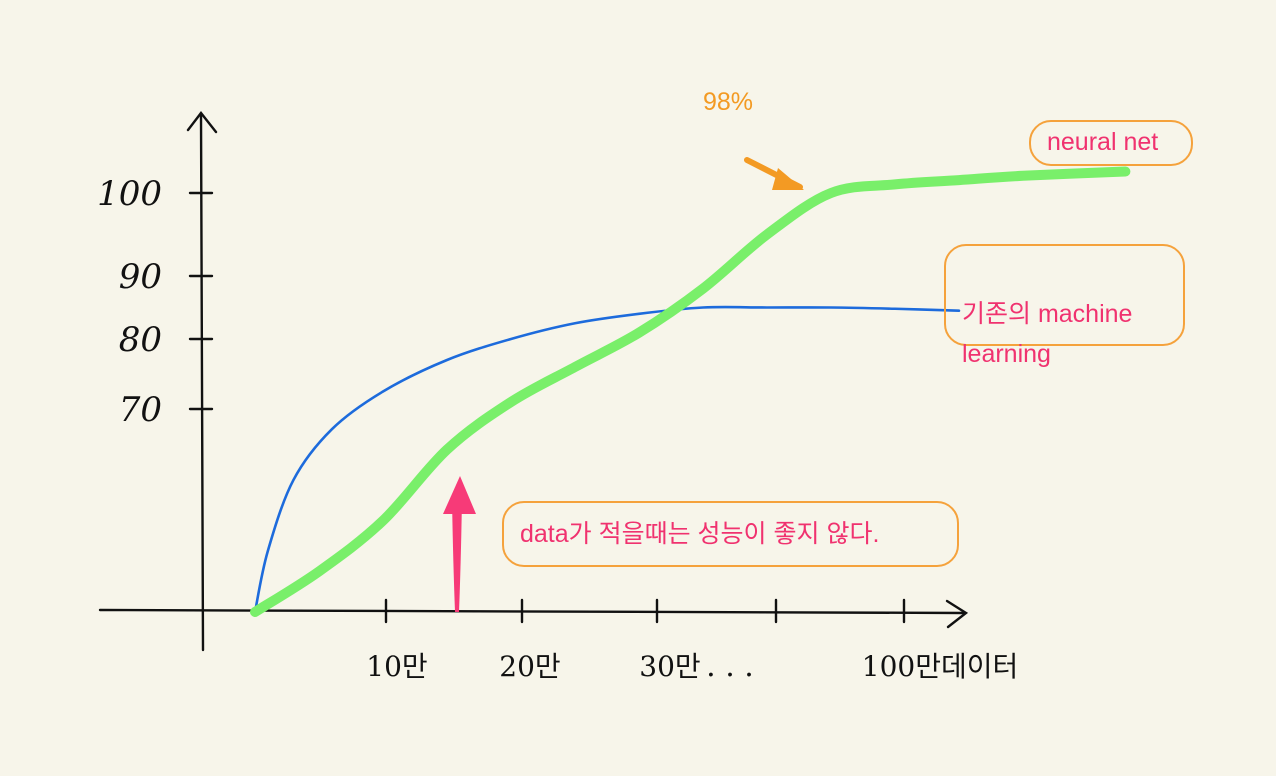  What do you see at coordinates (730, 666) in the screenshot?
I see `x-ellipsis: . . .` at bounding box center [730, 666].